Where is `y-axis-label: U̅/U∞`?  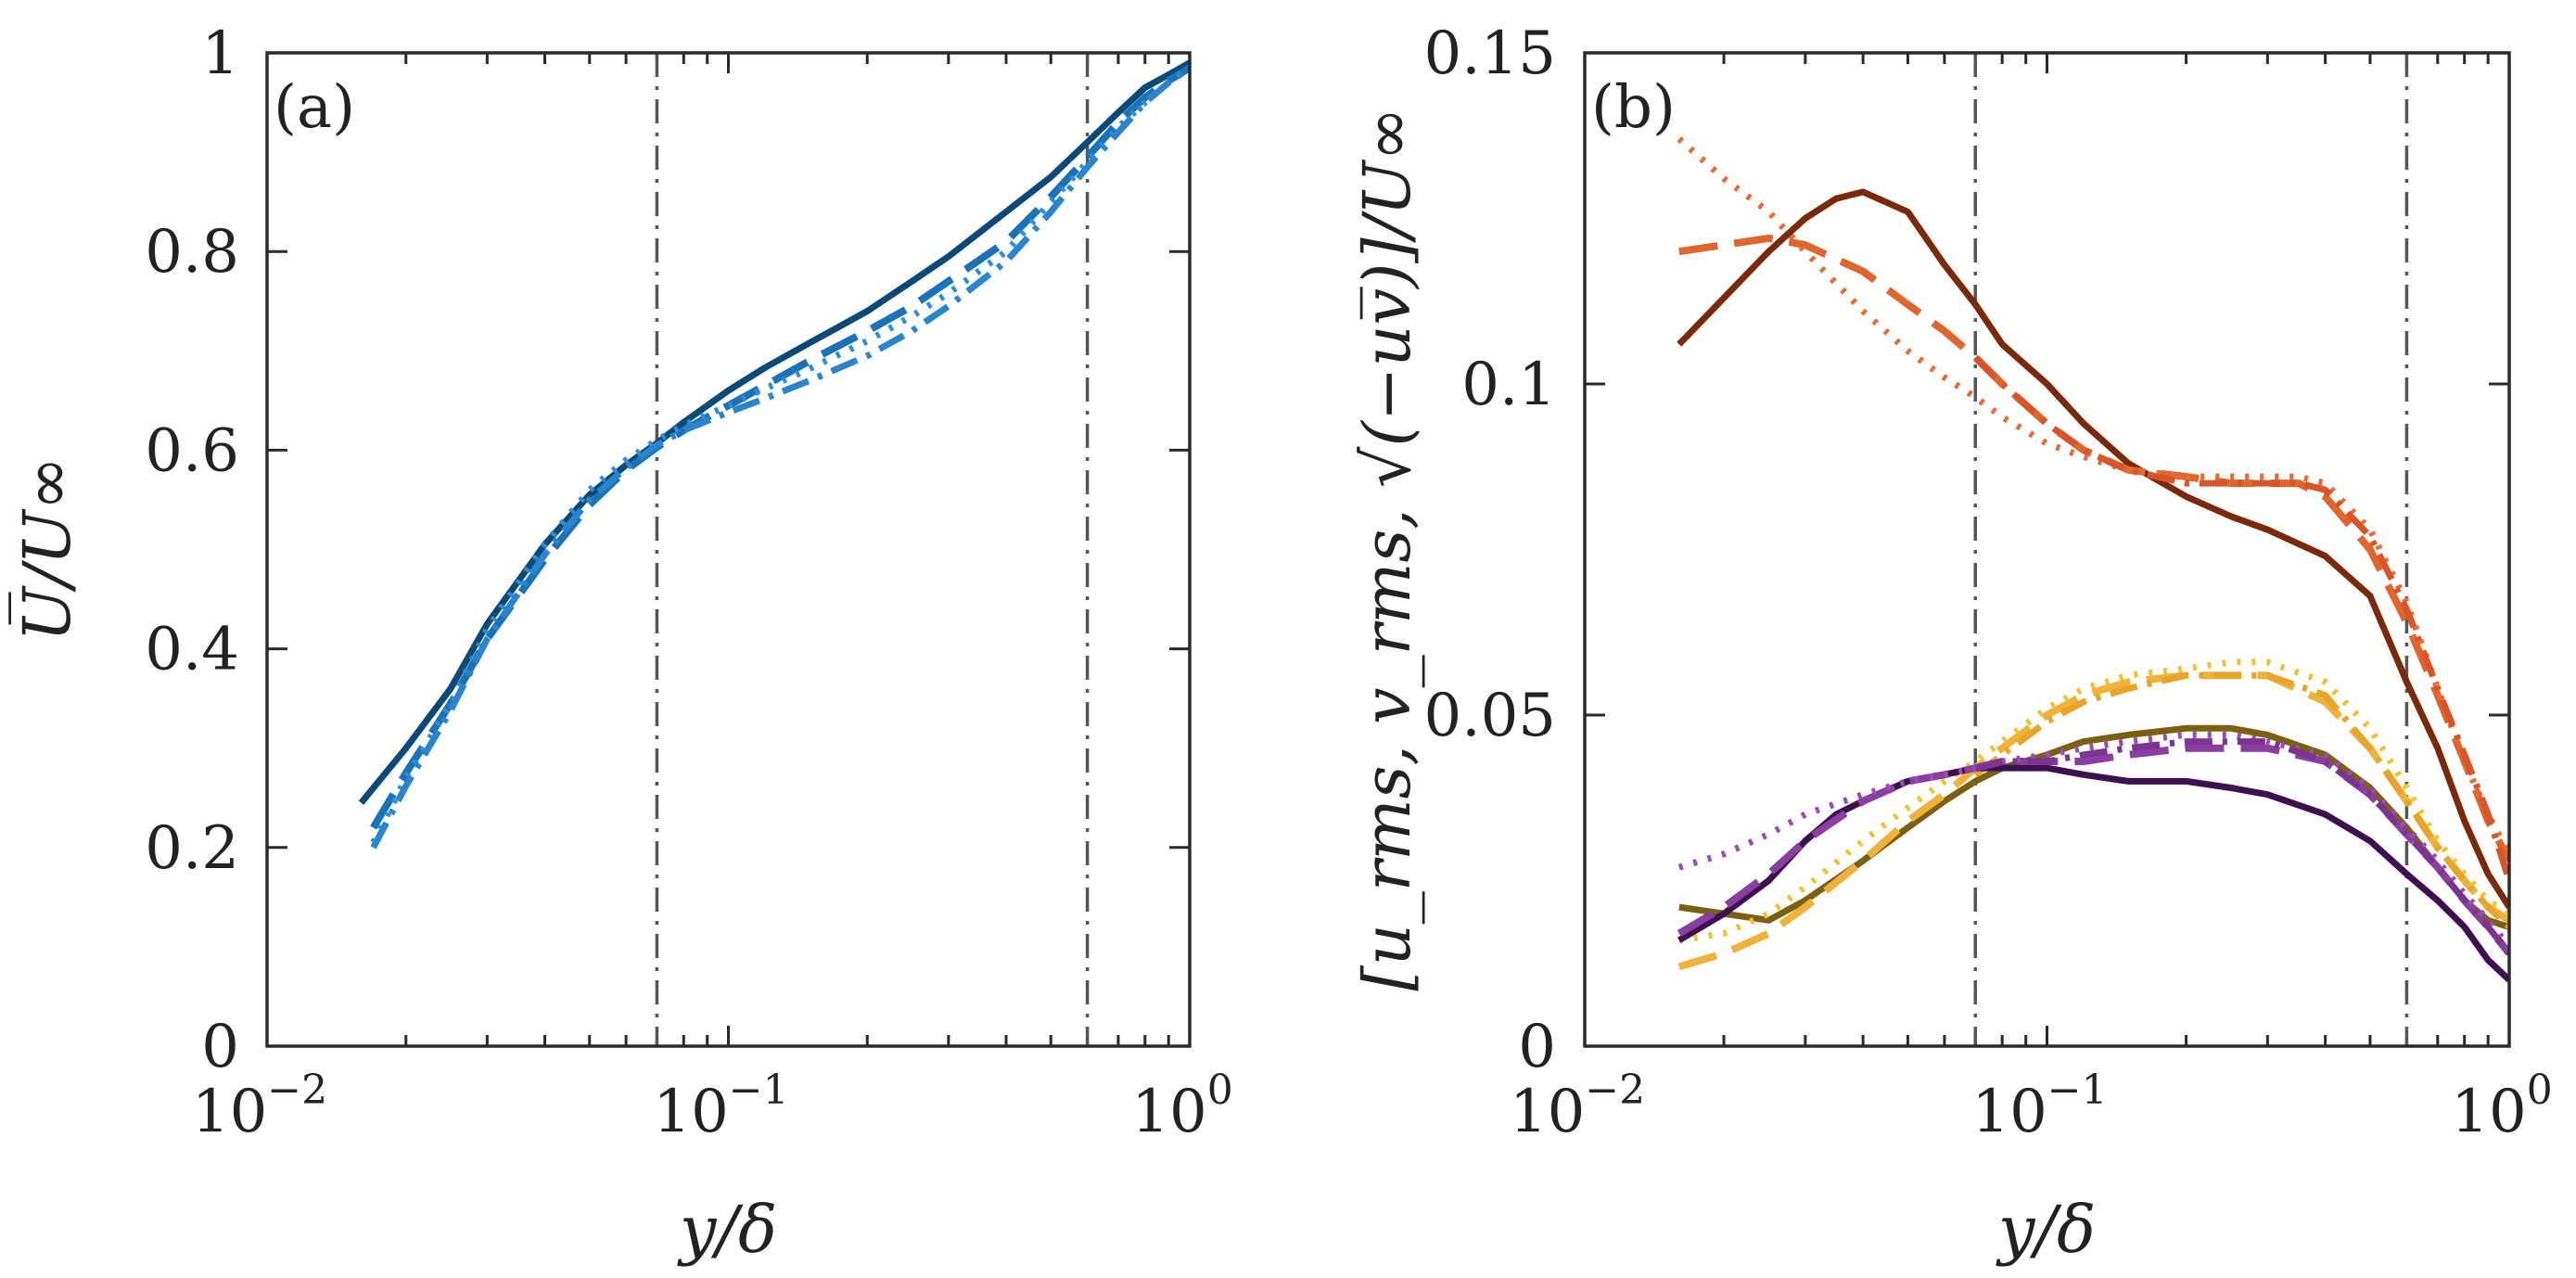
y-axis-label: U̅/U∞ is located at coordinates (46, 549).